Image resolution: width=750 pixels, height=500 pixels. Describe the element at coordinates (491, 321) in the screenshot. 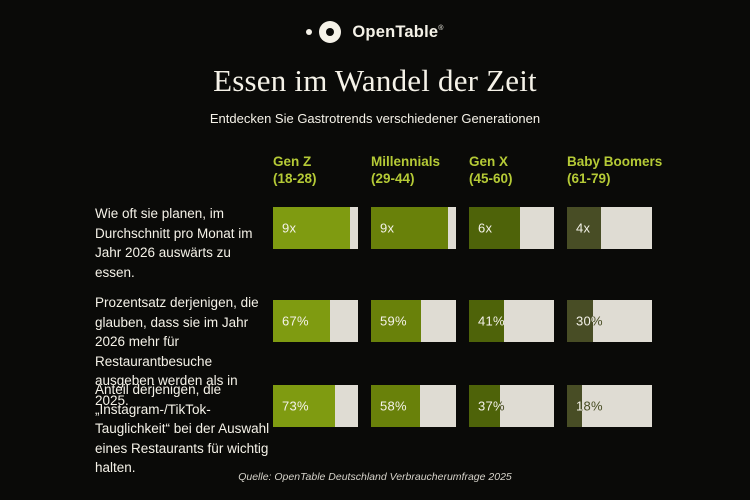

I see `bar-value-label: 41%` at that location.